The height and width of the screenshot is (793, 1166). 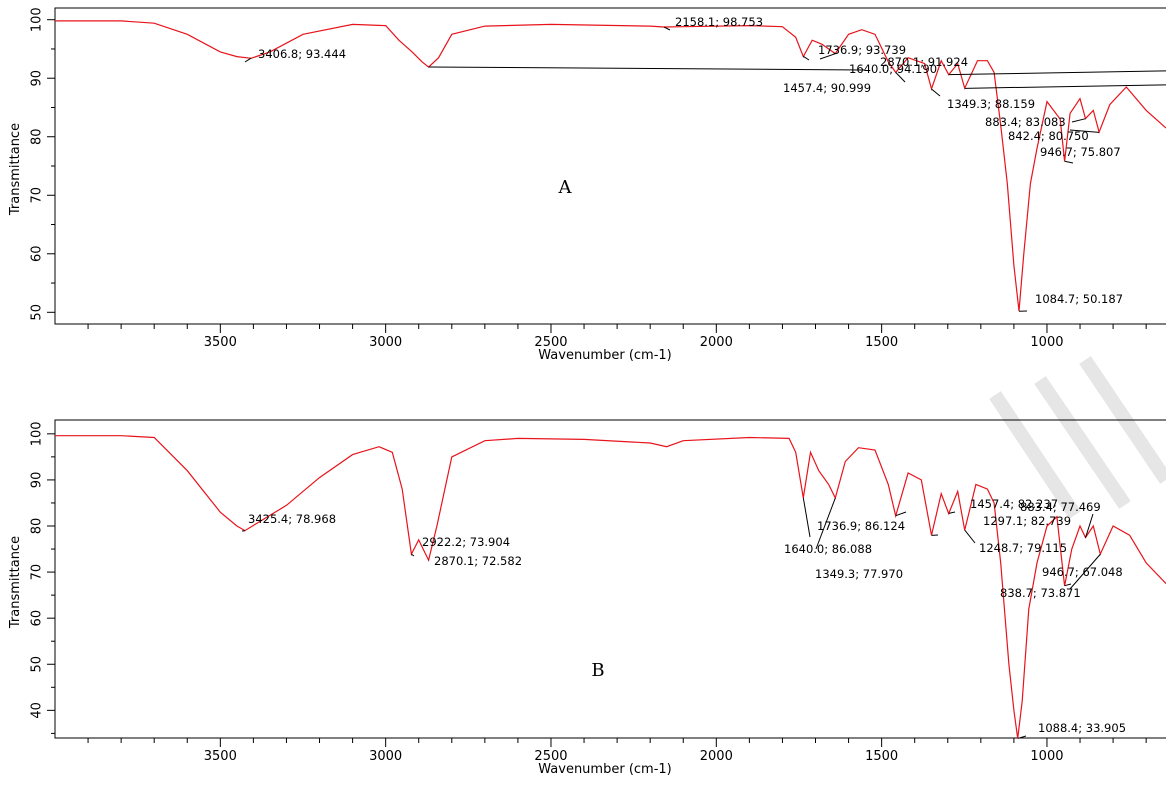 What do you see at coordinates (1014, 504) in the screenshot?
I see `peak-annotation: 1457.4; 82.237` at bounding box center [1014, 504].